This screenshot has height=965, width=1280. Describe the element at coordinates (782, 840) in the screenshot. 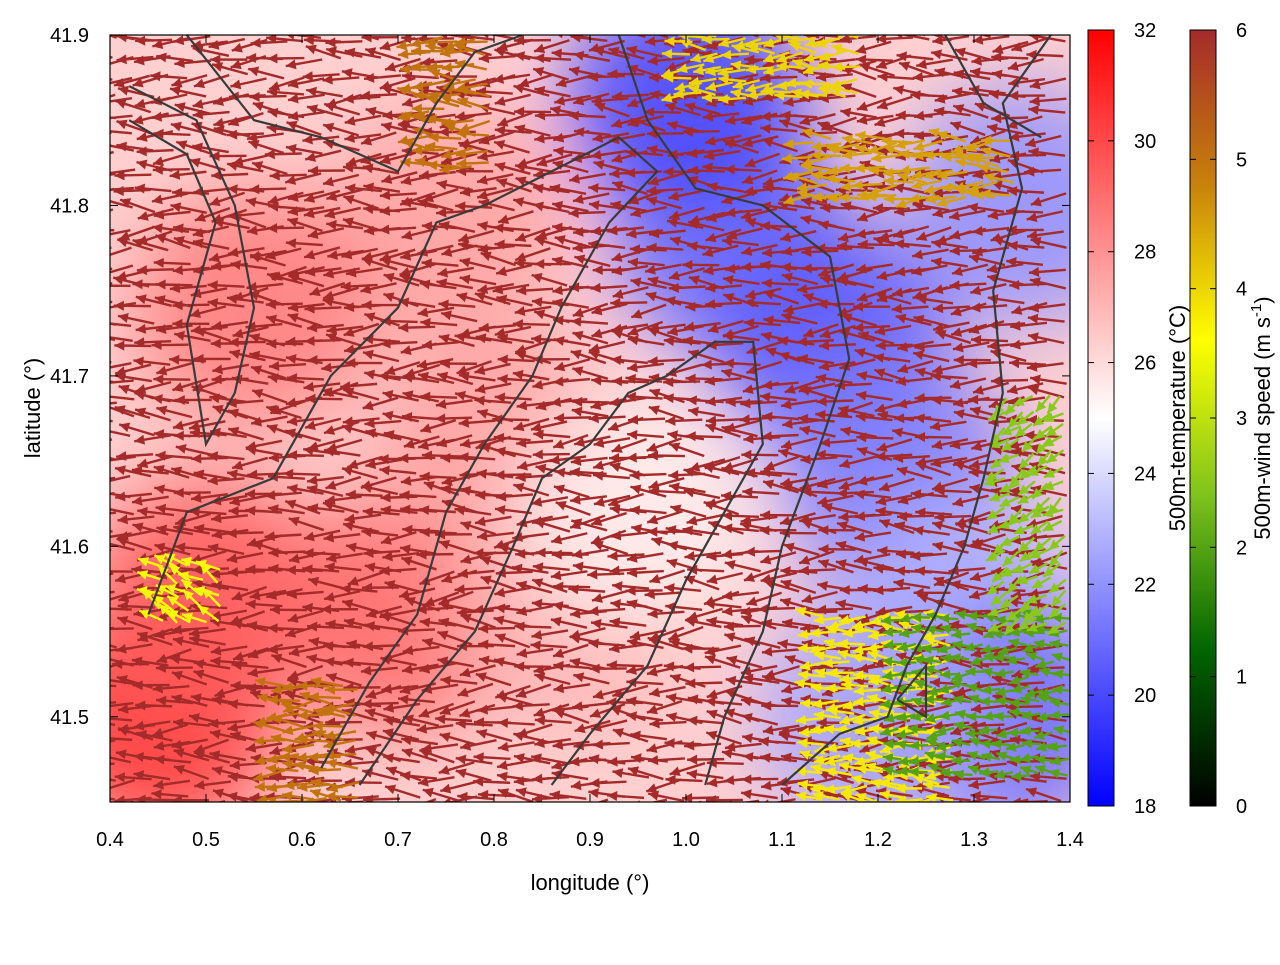

I see `x-tick-label: 1.1` at that location.